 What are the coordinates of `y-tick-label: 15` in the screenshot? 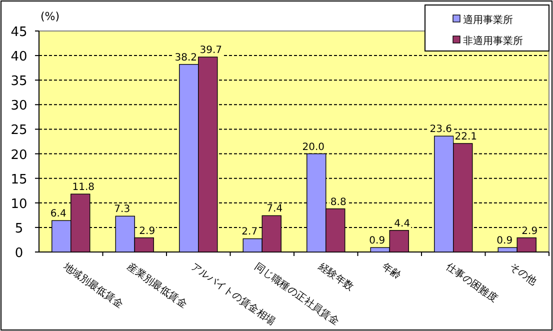 It's located at (19, 180).